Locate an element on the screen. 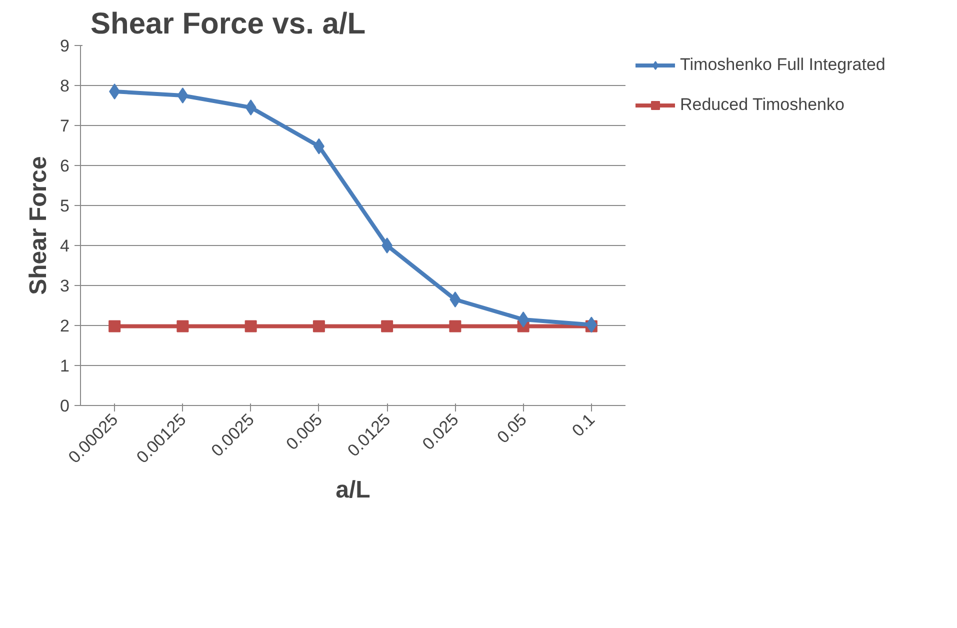 The width and height of the screenshot is (957, 628). y-tick-label: 6 is located at coordinates (65, 166).